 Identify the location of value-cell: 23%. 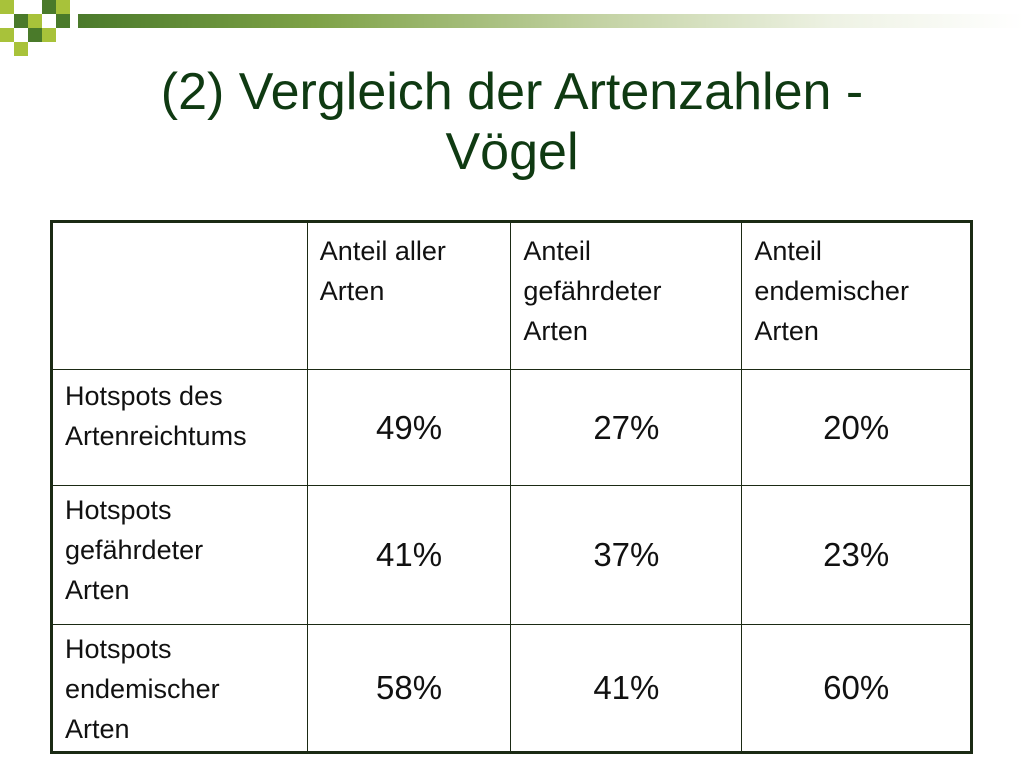
(856, 555).